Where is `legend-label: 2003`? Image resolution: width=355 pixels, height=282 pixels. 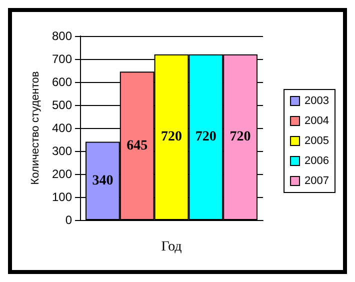
legend-label: 2003 is located at coordinates (317, 101).